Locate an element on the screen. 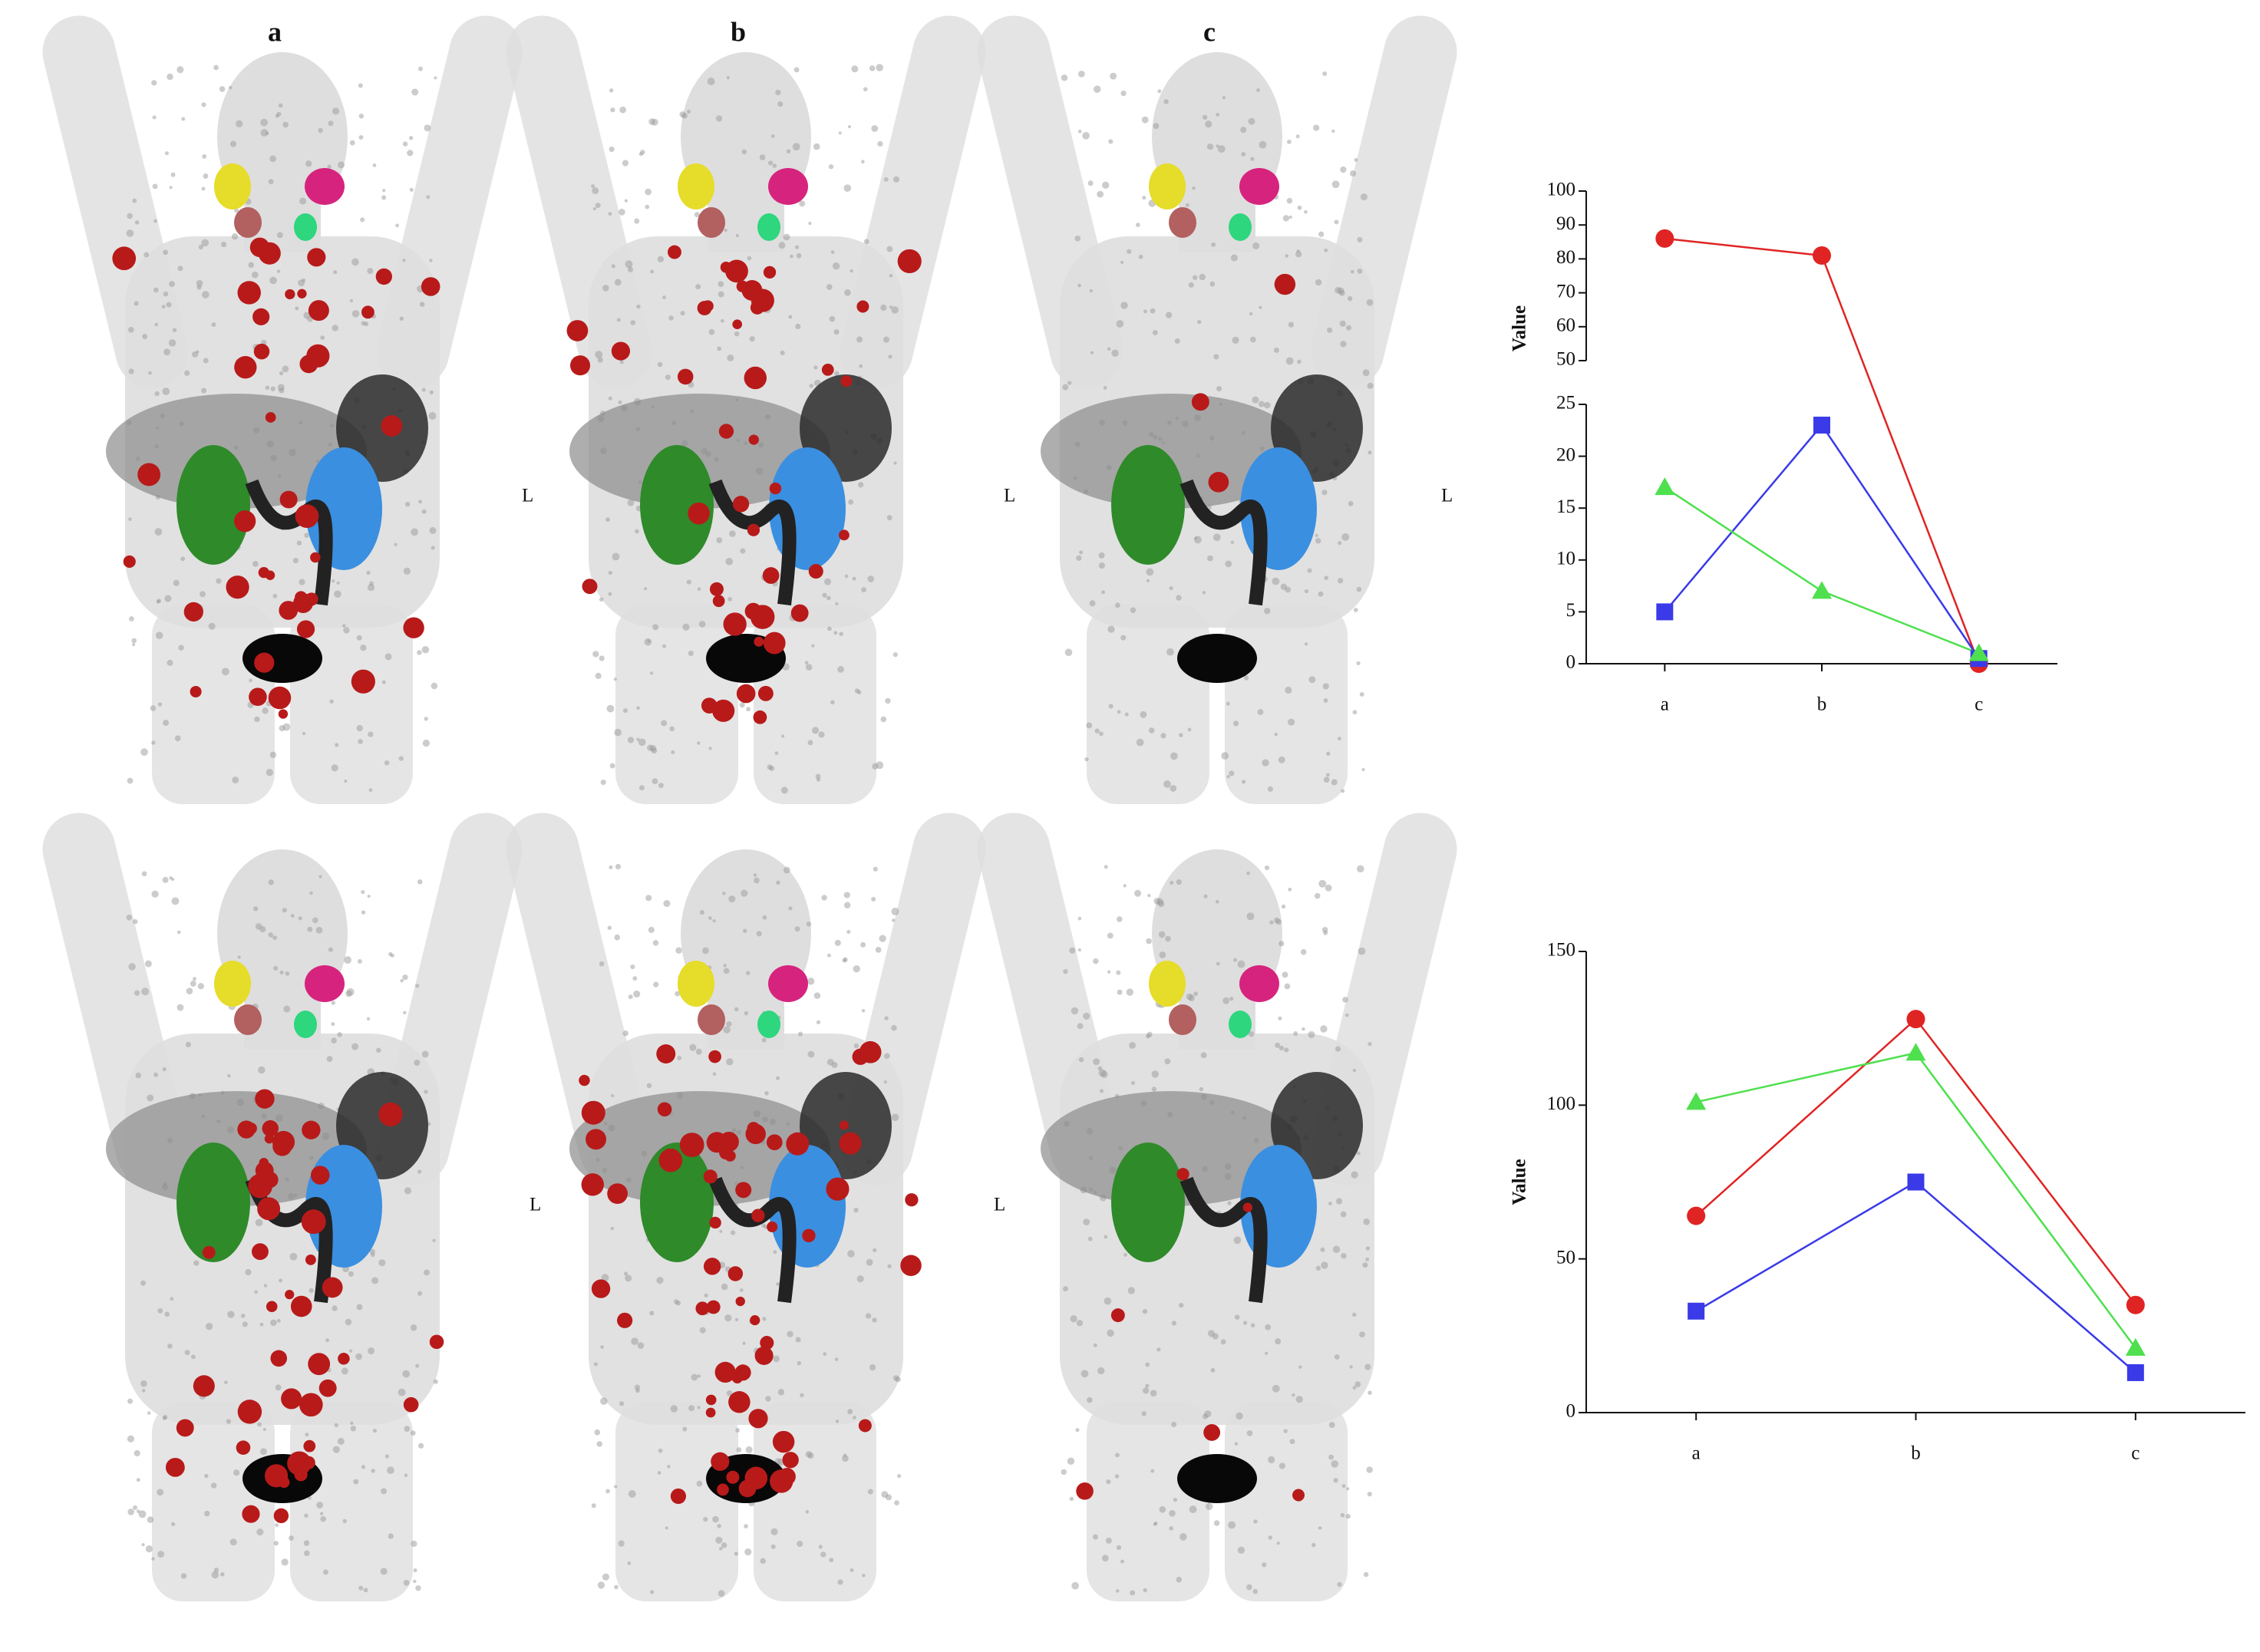 This screenshot has height=1652, width=2260. x-tick-label: b is located at coordinates (1916, 1453).